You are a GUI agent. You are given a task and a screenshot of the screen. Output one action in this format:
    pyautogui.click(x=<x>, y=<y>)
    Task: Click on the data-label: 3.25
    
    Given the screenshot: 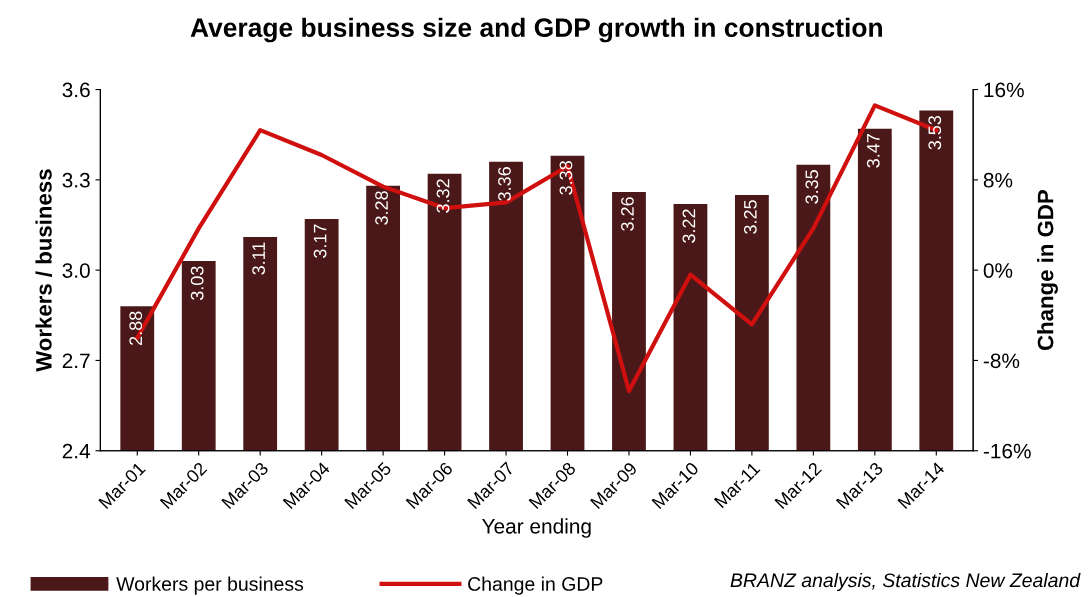 What is the action you would take?
    pyautogui.click(x=750, y=217)
    